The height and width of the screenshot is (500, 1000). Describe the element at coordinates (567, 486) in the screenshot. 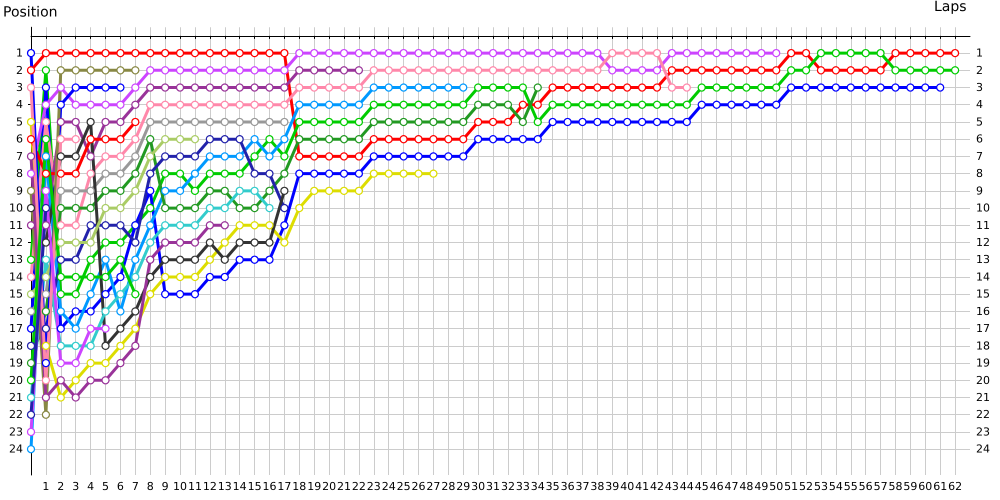

I see `x-tick-label: 36` at that location.